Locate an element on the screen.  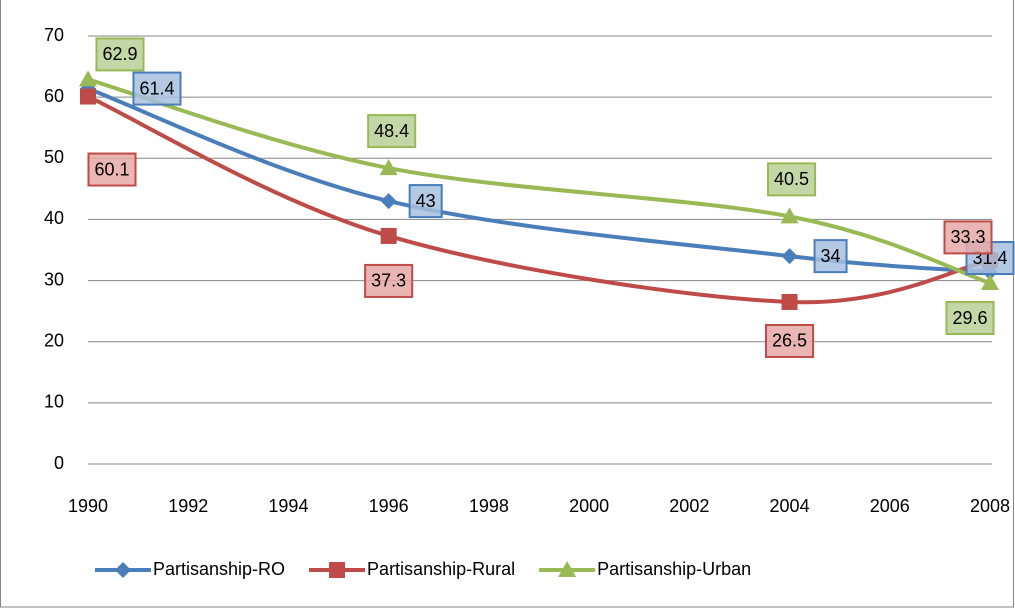
x-tick-label: 2002 is located at coordinates (689, 506).